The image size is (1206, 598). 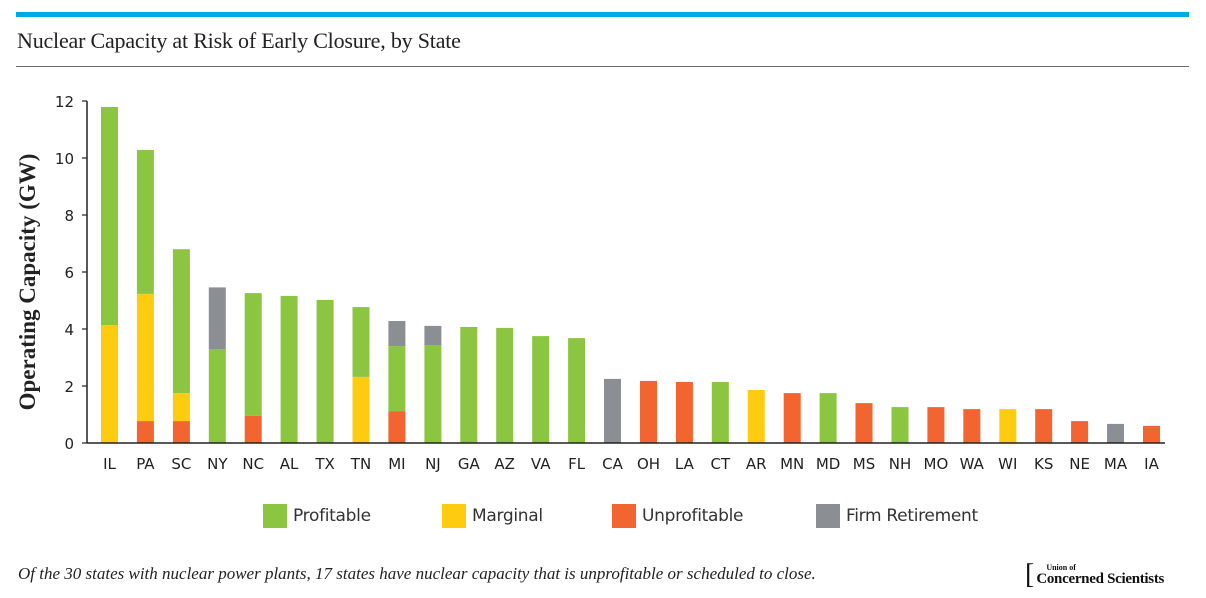 I want to click on logo-small-text: Union of, so click(x=1061, y=567).